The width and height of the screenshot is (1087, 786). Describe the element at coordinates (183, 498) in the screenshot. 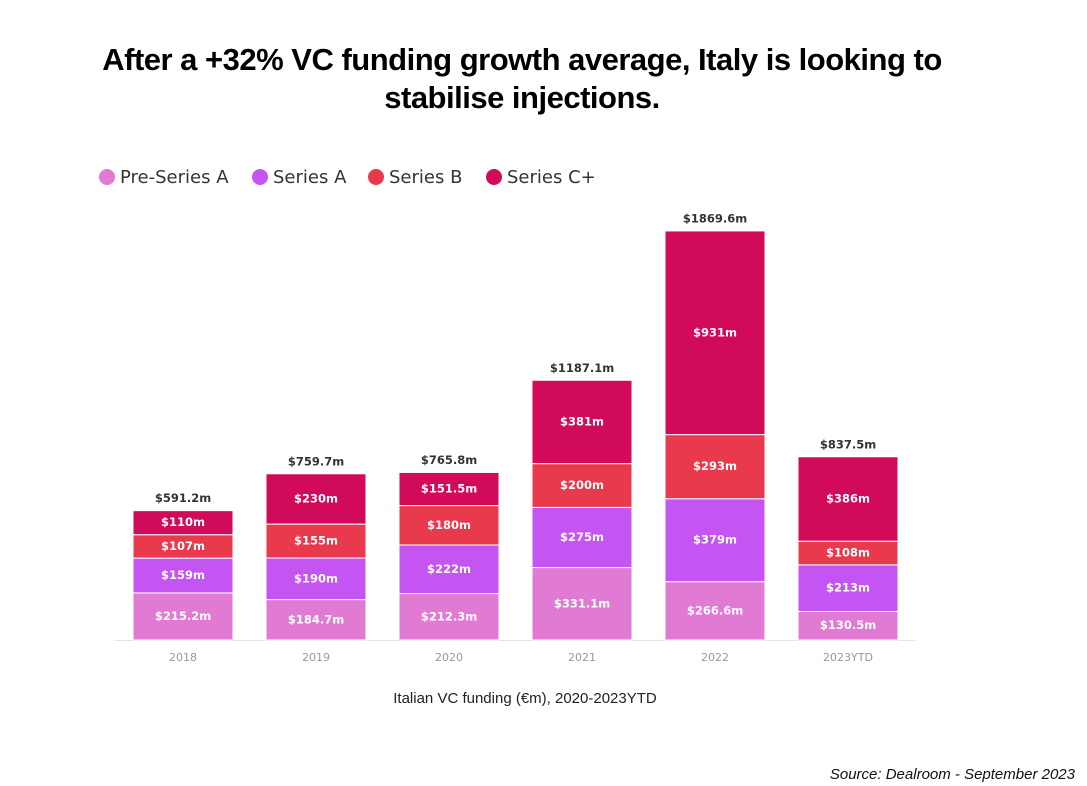

I see `total-label: $591.2m` at that location.